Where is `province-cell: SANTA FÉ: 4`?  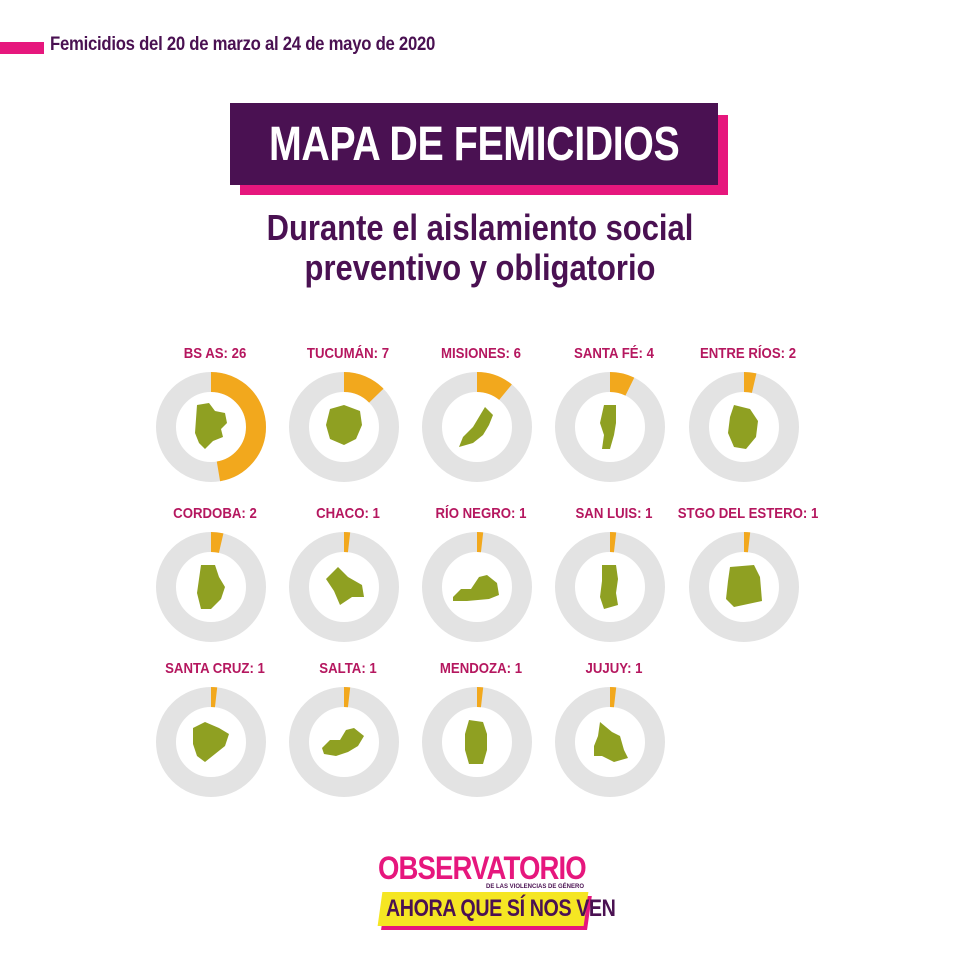 province-cell: SANTA FÉ: 4 is located at coordinates (614, 420).